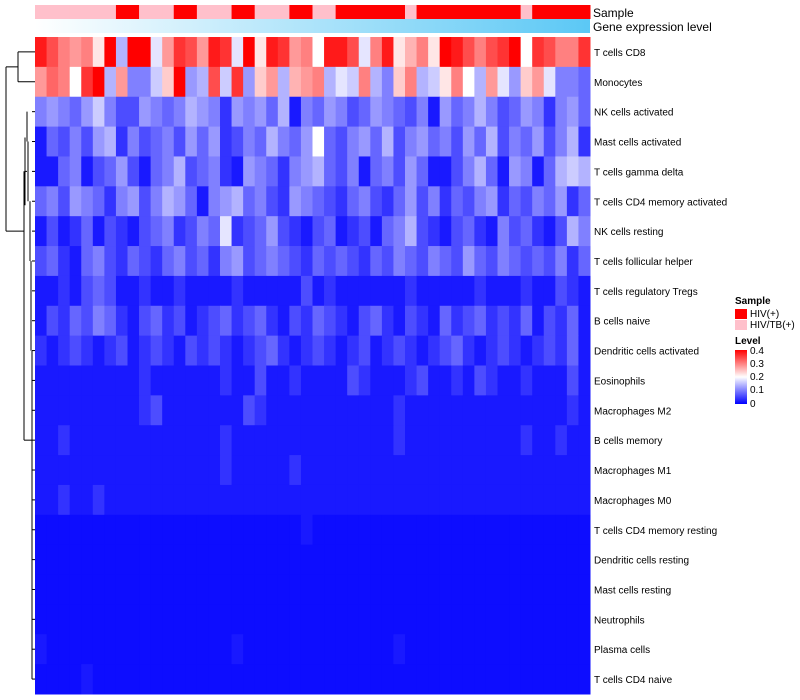  I want to click on row-label: T cells CD8, so click(620, 53).